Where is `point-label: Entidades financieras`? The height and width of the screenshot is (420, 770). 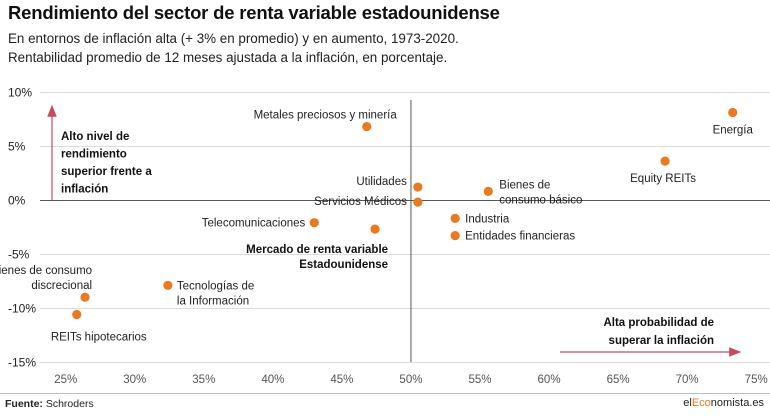
point-label: Entidades financieras is located at coordinates (520, 237).